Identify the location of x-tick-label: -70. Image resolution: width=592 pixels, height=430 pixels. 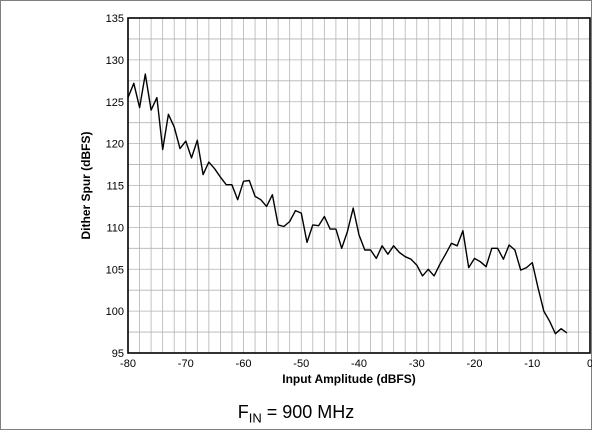
(186, 364).